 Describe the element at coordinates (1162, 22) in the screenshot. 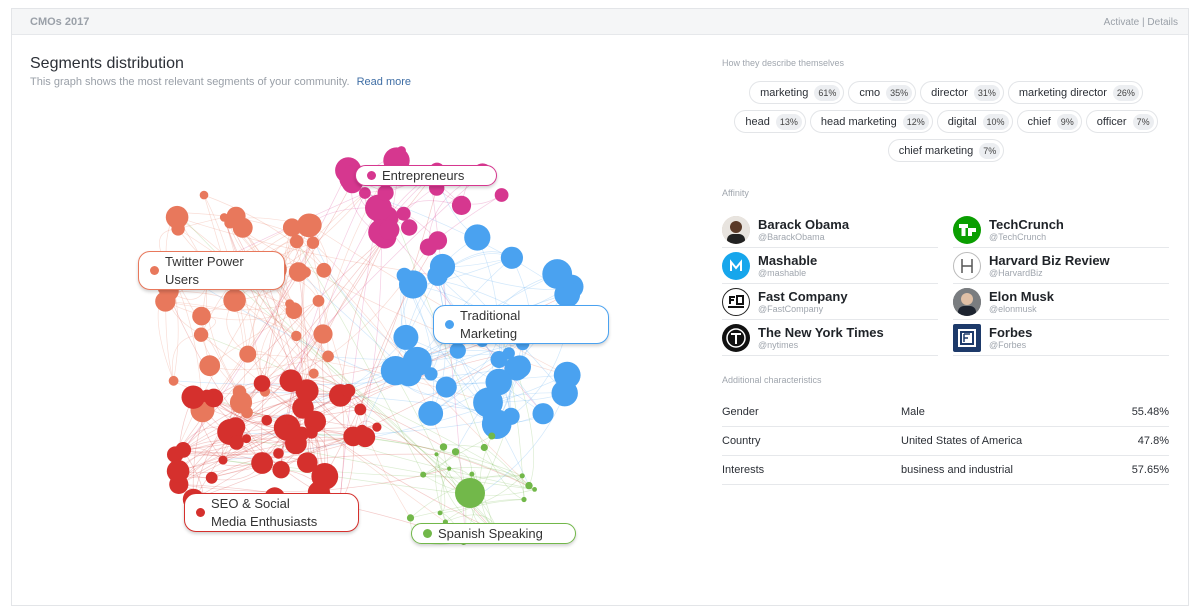

I see `details-link: Details` at that location.